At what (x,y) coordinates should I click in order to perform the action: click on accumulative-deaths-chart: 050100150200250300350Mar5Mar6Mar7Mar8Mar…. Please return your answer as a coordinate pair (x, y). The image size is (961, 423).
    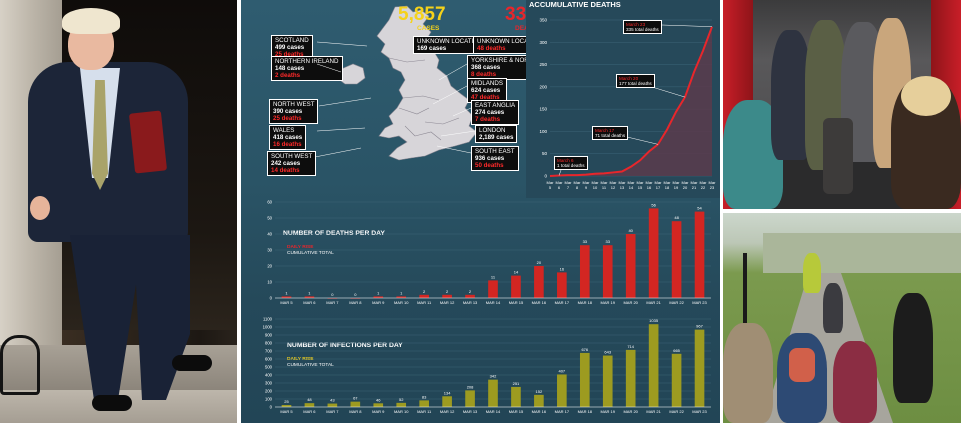
    Looking at the image, I should click on (628, 104).